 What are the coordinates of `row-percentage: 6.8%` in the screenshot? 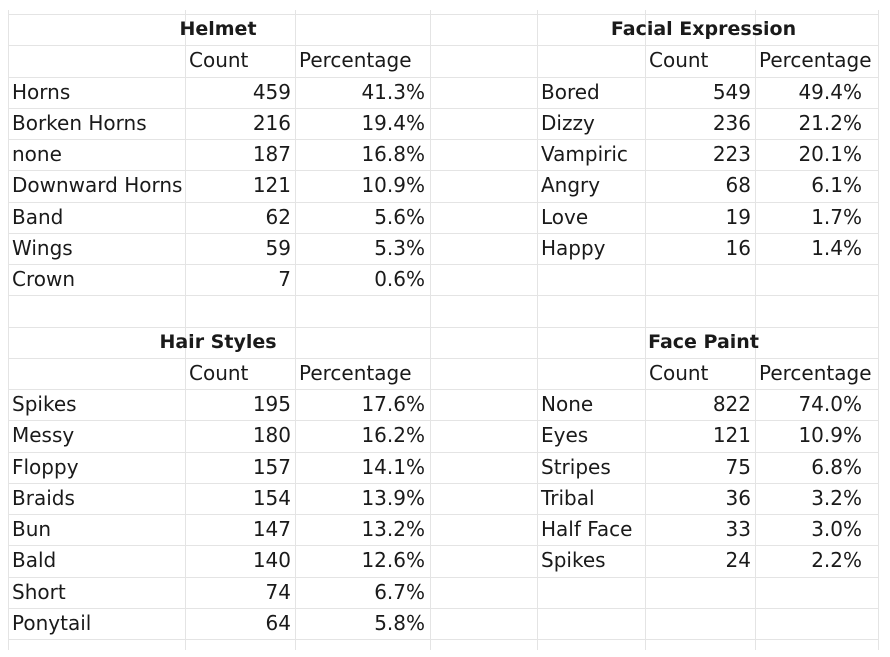 It's located at (836, 467).